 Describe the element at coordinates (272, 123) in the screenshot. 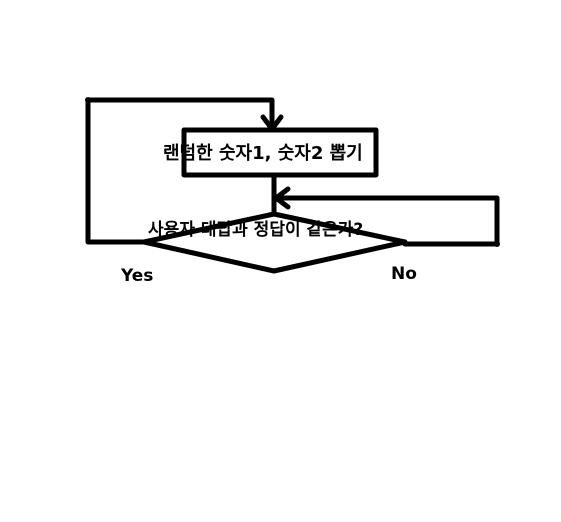

I see `yes-loop-arrowhead` at that location.